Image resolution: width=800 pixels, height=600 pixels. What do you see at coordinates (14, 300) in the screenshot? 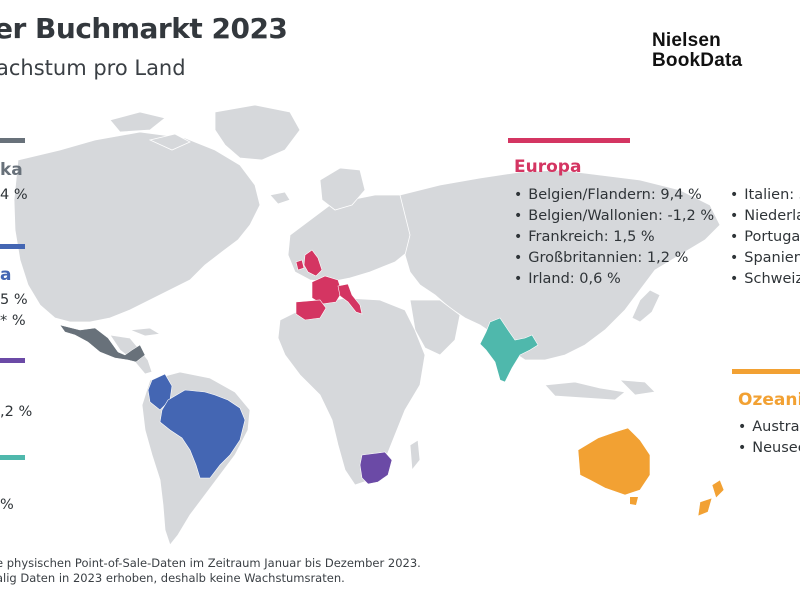
I see `suedamerika-value-1: 5 %` at bounding box center [14, 300].